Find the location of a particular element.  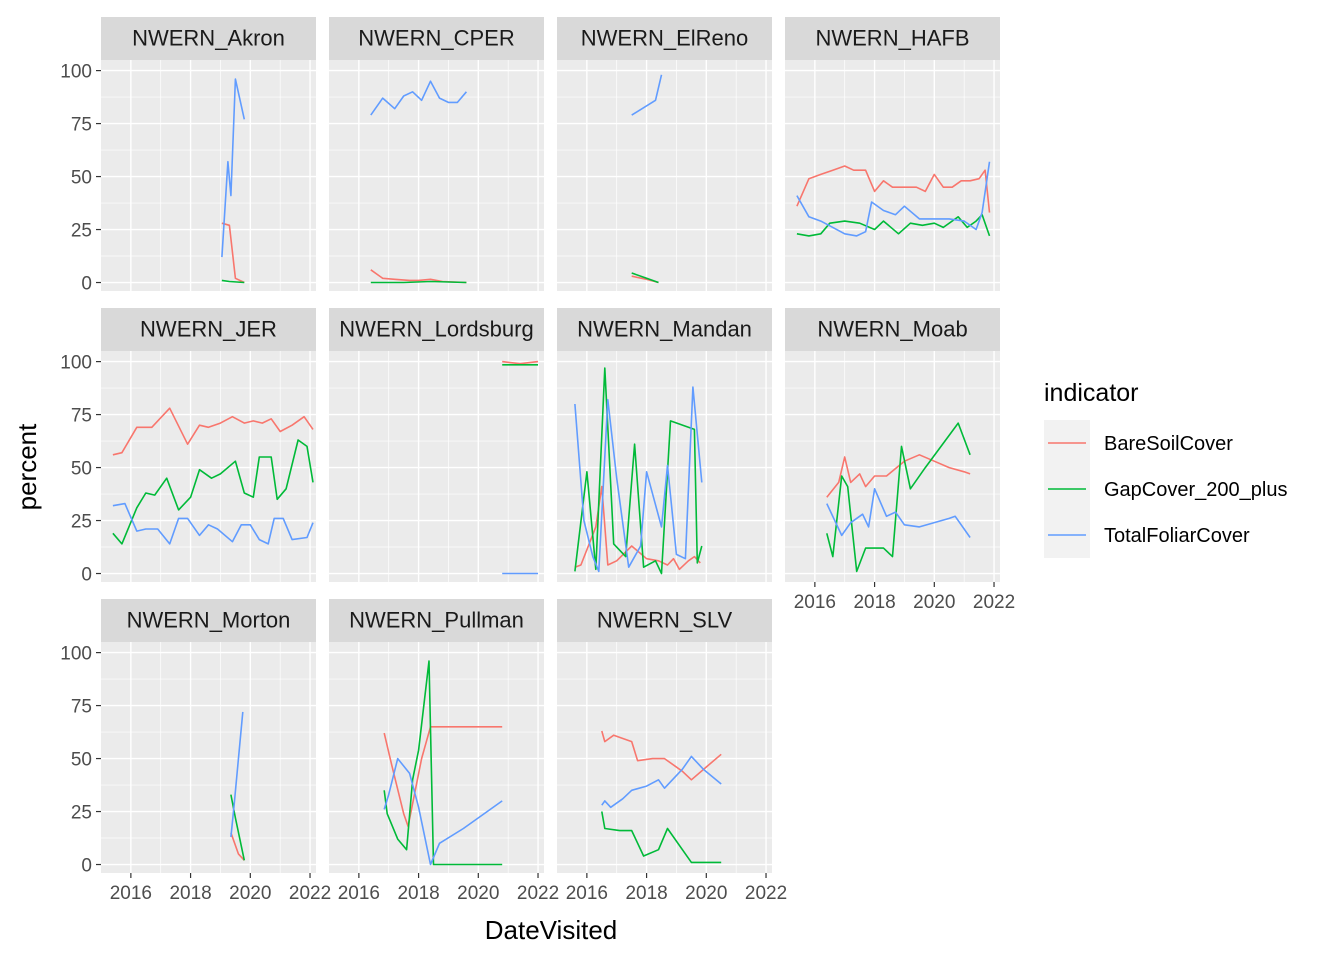

facet-strip-title: NWERN_JER is located at coordinates (208, 329).